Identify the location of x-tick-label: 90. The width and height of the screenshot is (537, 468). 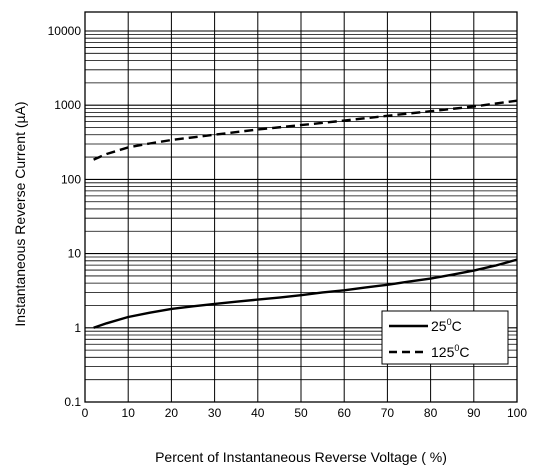
(474, 413).